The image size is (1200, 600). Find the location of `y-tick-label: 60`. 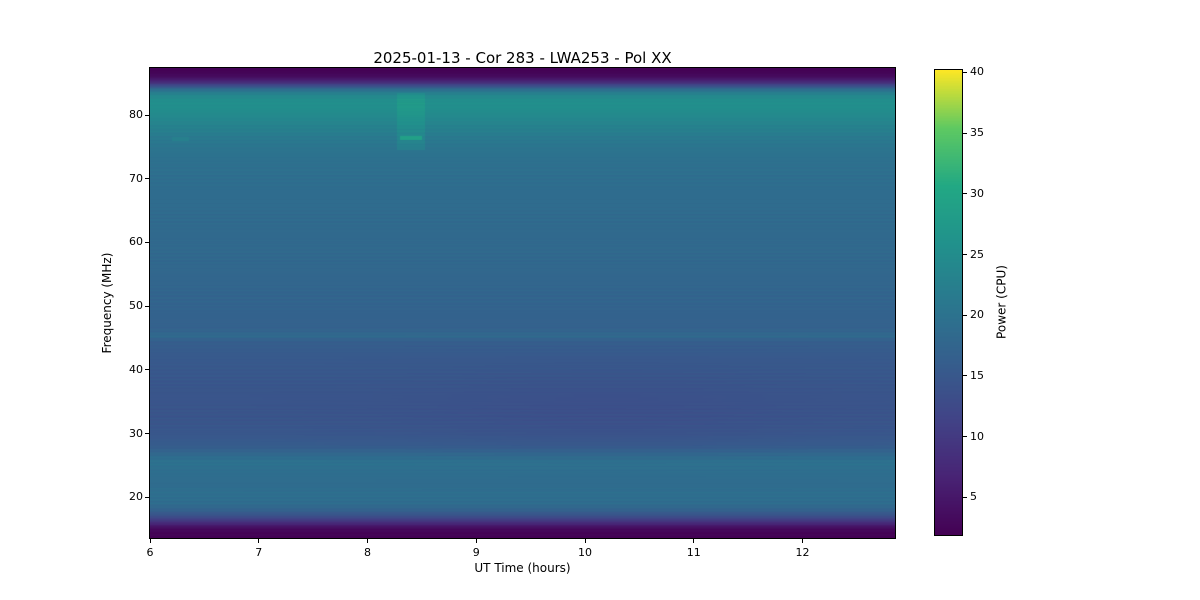

y-tick-label: 60 is located at coordinates (136, 242).